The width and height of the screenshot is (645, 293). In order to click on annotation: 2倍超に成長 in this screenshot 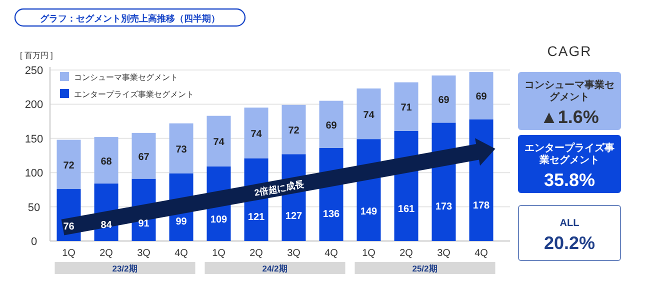, I will do `click(279, 188)`.